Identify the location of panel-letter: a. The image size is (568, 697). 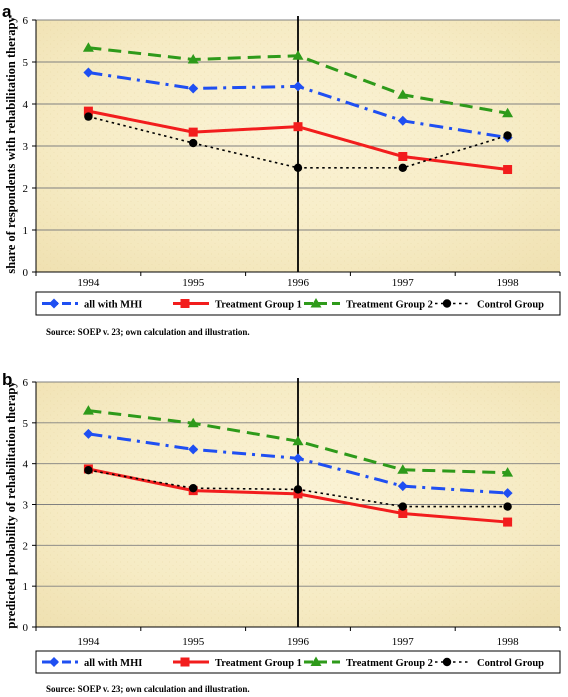
(7, 11).